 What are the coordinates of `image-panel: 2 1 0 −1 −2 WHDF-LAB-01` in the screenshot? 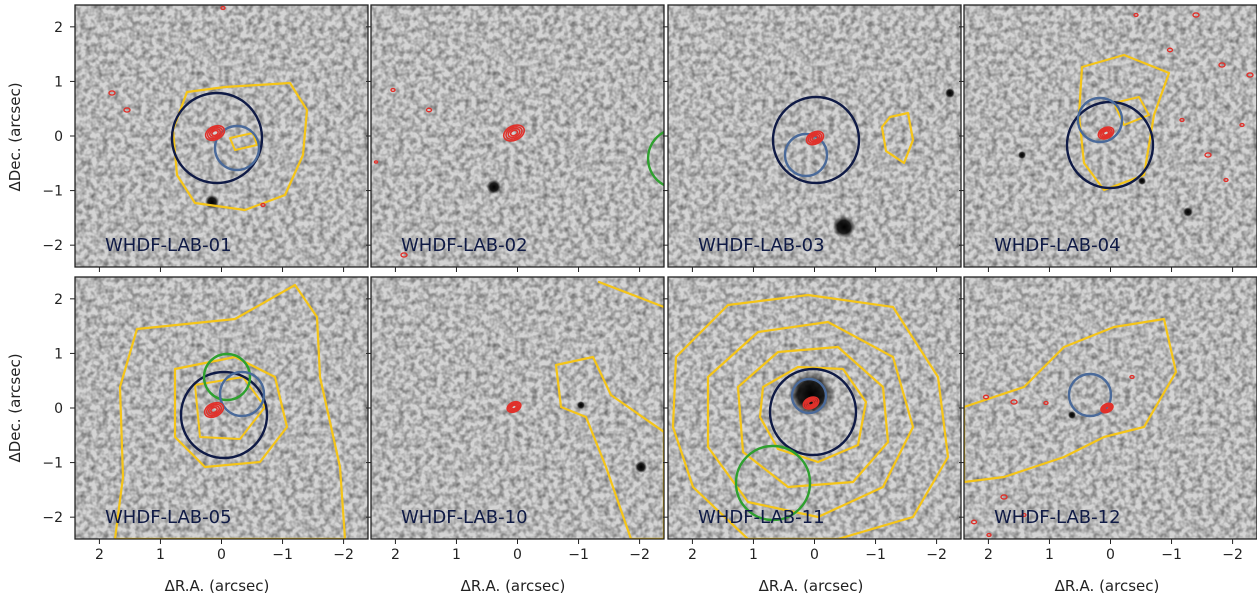 It's located at (205, 138).